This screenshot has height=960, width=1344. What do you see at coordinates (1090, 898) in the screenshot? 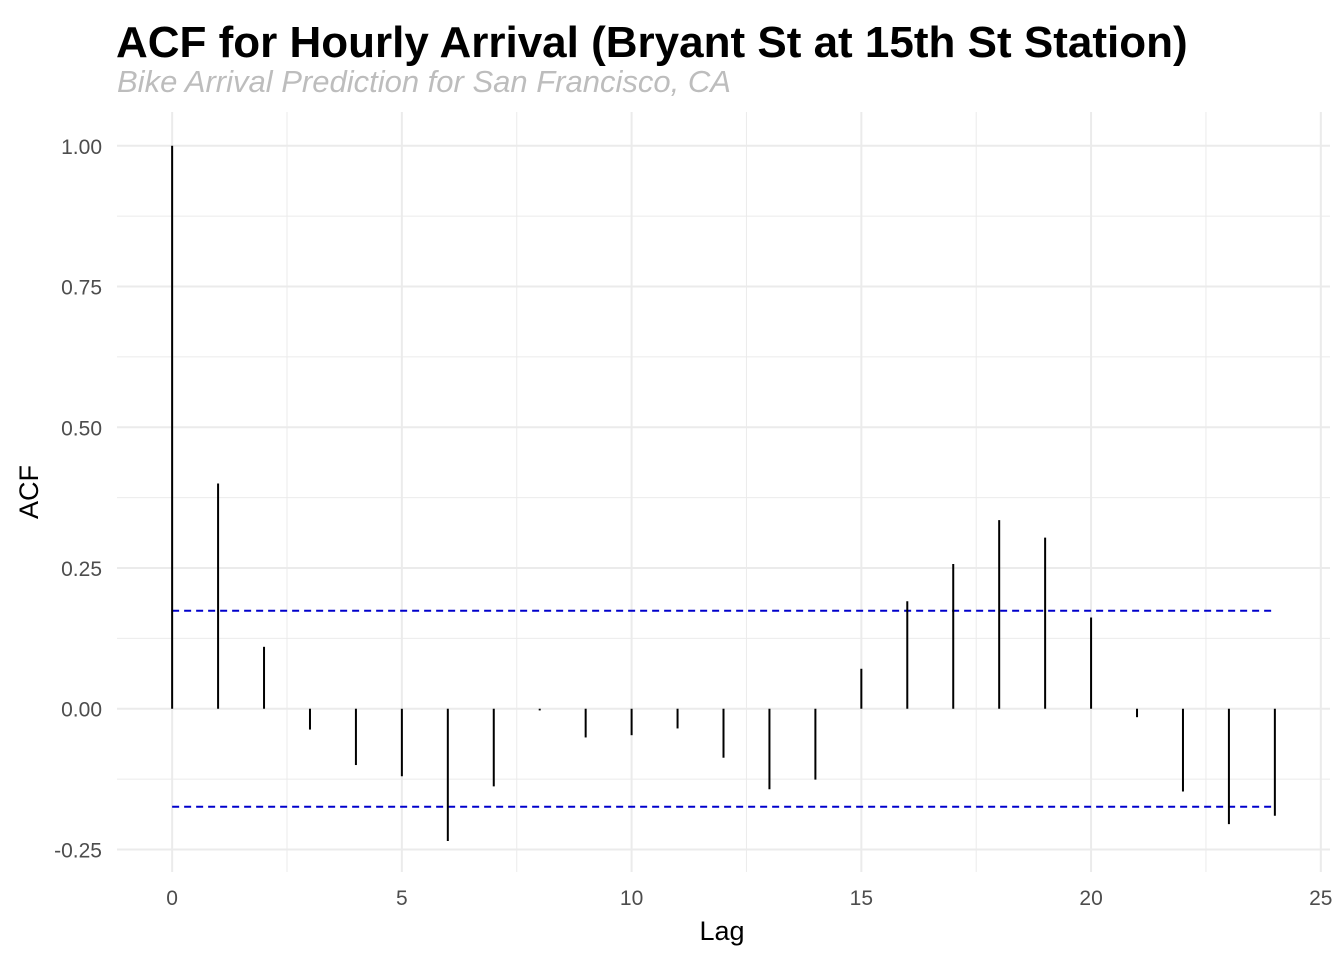
I see `x-tick-label: 20` at bounding box center [1090, 898].